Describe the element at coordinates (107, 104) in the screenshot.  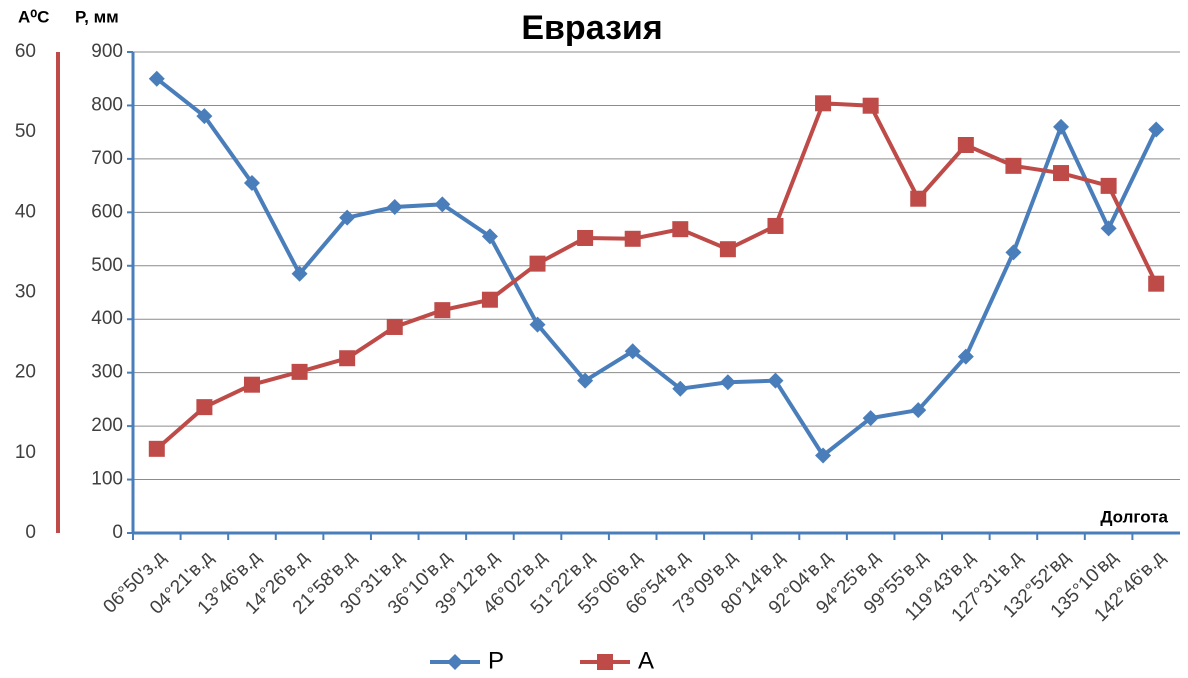
I see `y-tick-label: 800` at that location.